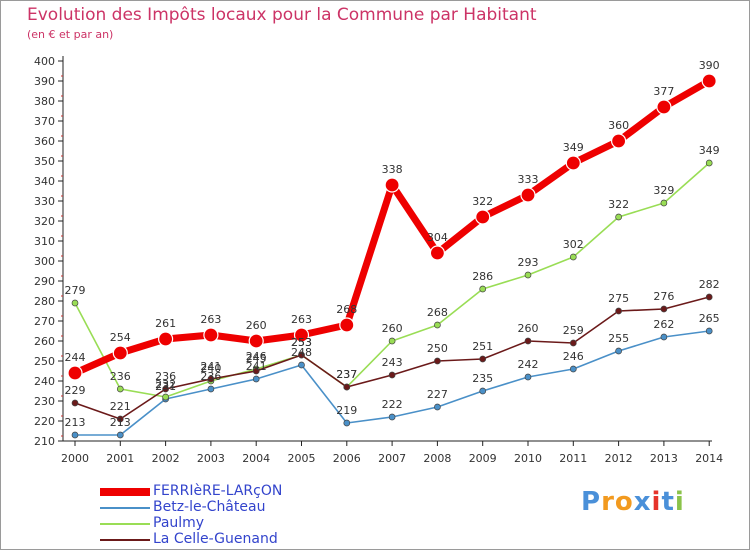 The width and height of the screenshot is (750, 550). Describe the element at coordinates (44, 301) in the screenshot. I see `y-tick-label: 280` at that location.